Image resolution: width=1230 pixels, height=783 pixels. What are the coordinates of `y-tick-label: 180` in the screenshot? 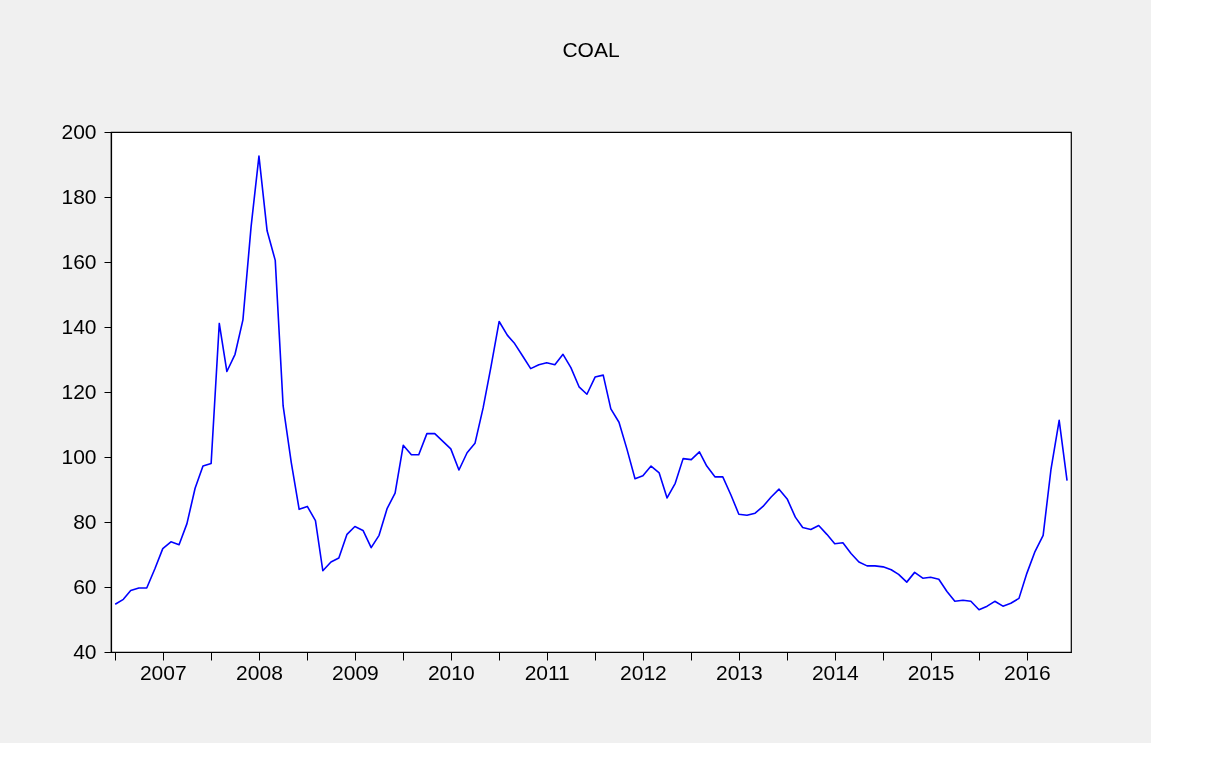 It's located at (79, 196).